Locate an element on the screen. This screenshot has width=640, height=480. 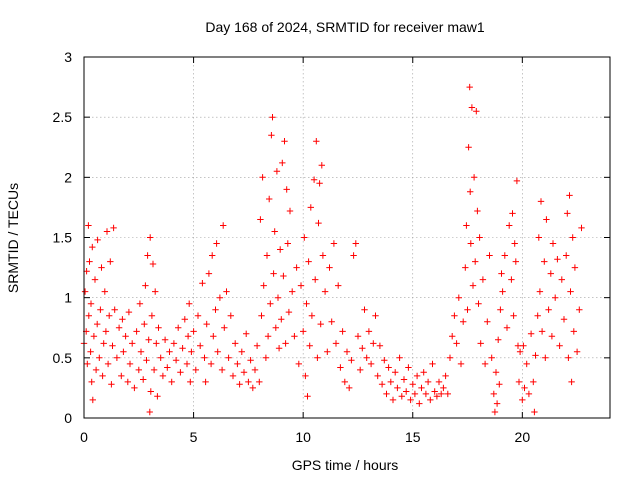
x-tick-label: 5 is located at coordinates (194, 437).